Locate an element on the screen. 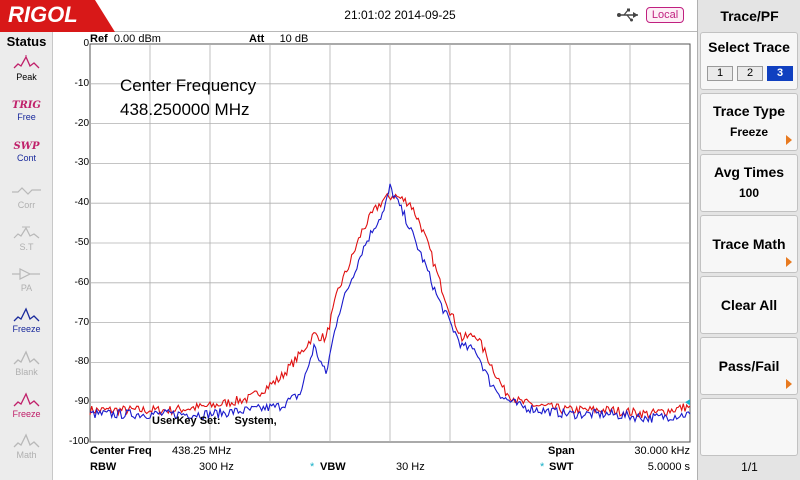 This screenshot has height=480, width=800. y-tick-label: -80 is located at coordinates (81, 362).